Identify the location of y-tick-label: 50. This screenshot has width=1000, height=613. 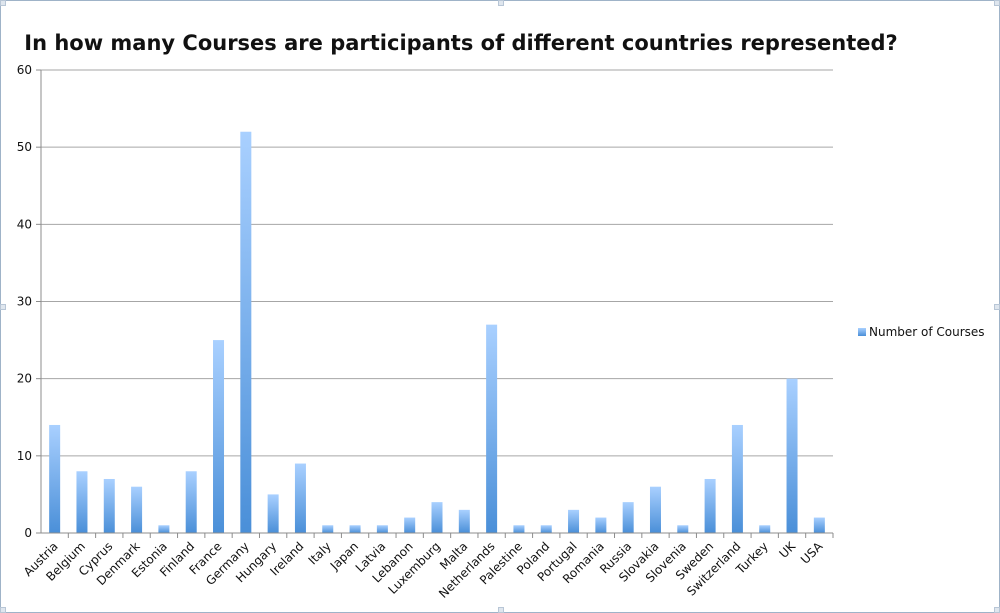
(24, 147).